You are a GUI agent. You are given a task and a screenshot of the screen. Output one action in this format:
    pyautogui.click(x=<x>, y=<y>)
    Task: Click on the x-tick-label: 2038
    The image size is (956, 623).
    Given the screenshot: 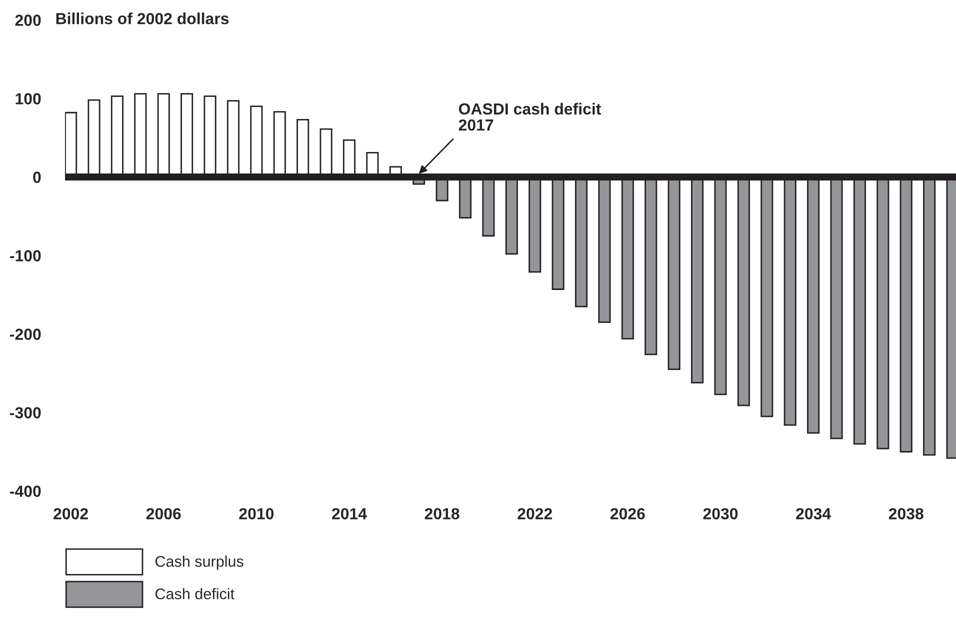 What is the action you would take?
    pyautogui.click(x=906, y=514)
    